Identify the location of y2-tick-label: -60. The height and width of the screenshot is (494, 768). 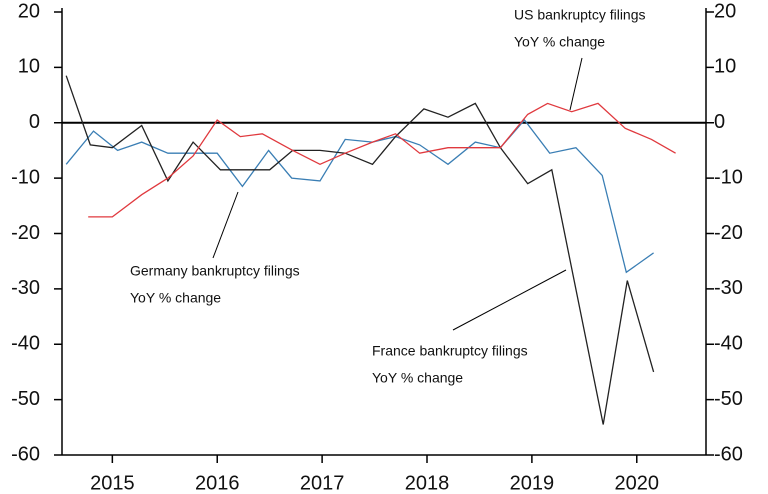
(728, 454).